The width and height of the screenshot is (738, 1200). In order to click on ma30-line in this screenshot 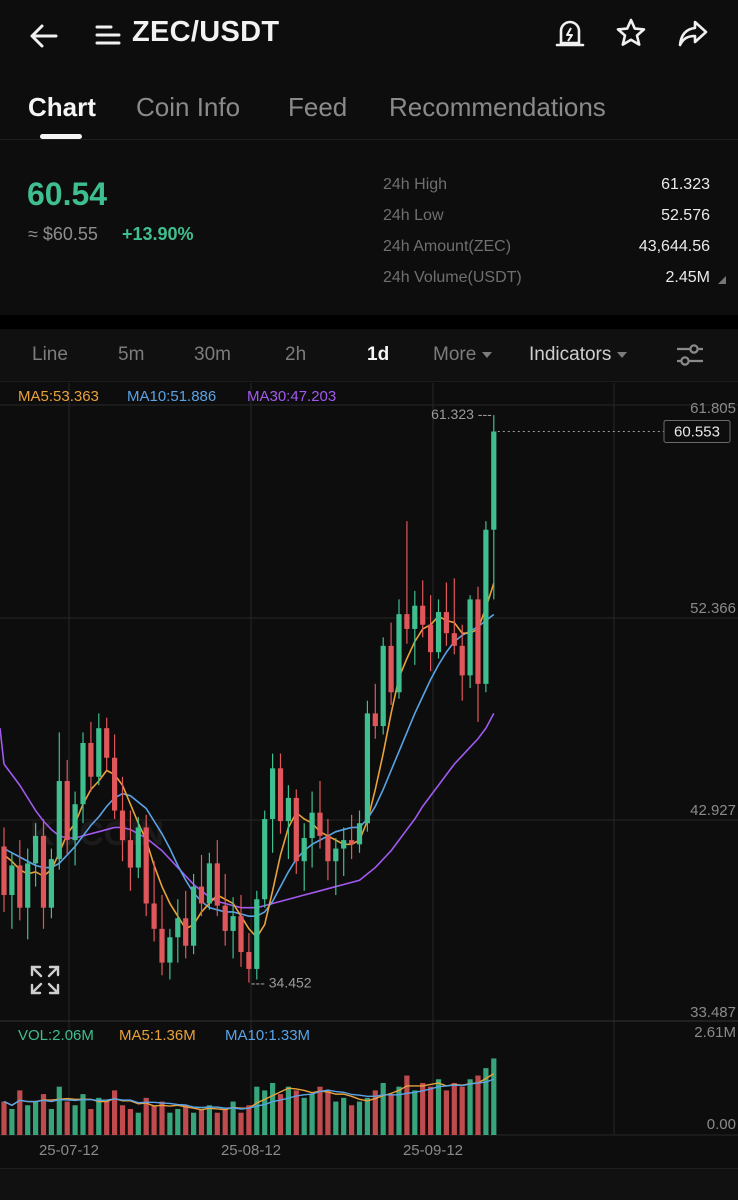, I will do `click(249, 810)`.